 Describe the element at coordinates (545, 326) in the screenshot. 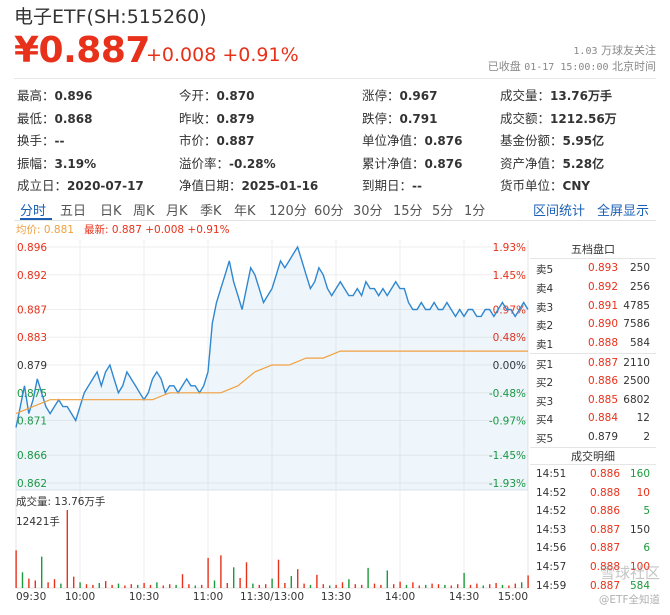

I see `order-level-label: 卖2` at that location.